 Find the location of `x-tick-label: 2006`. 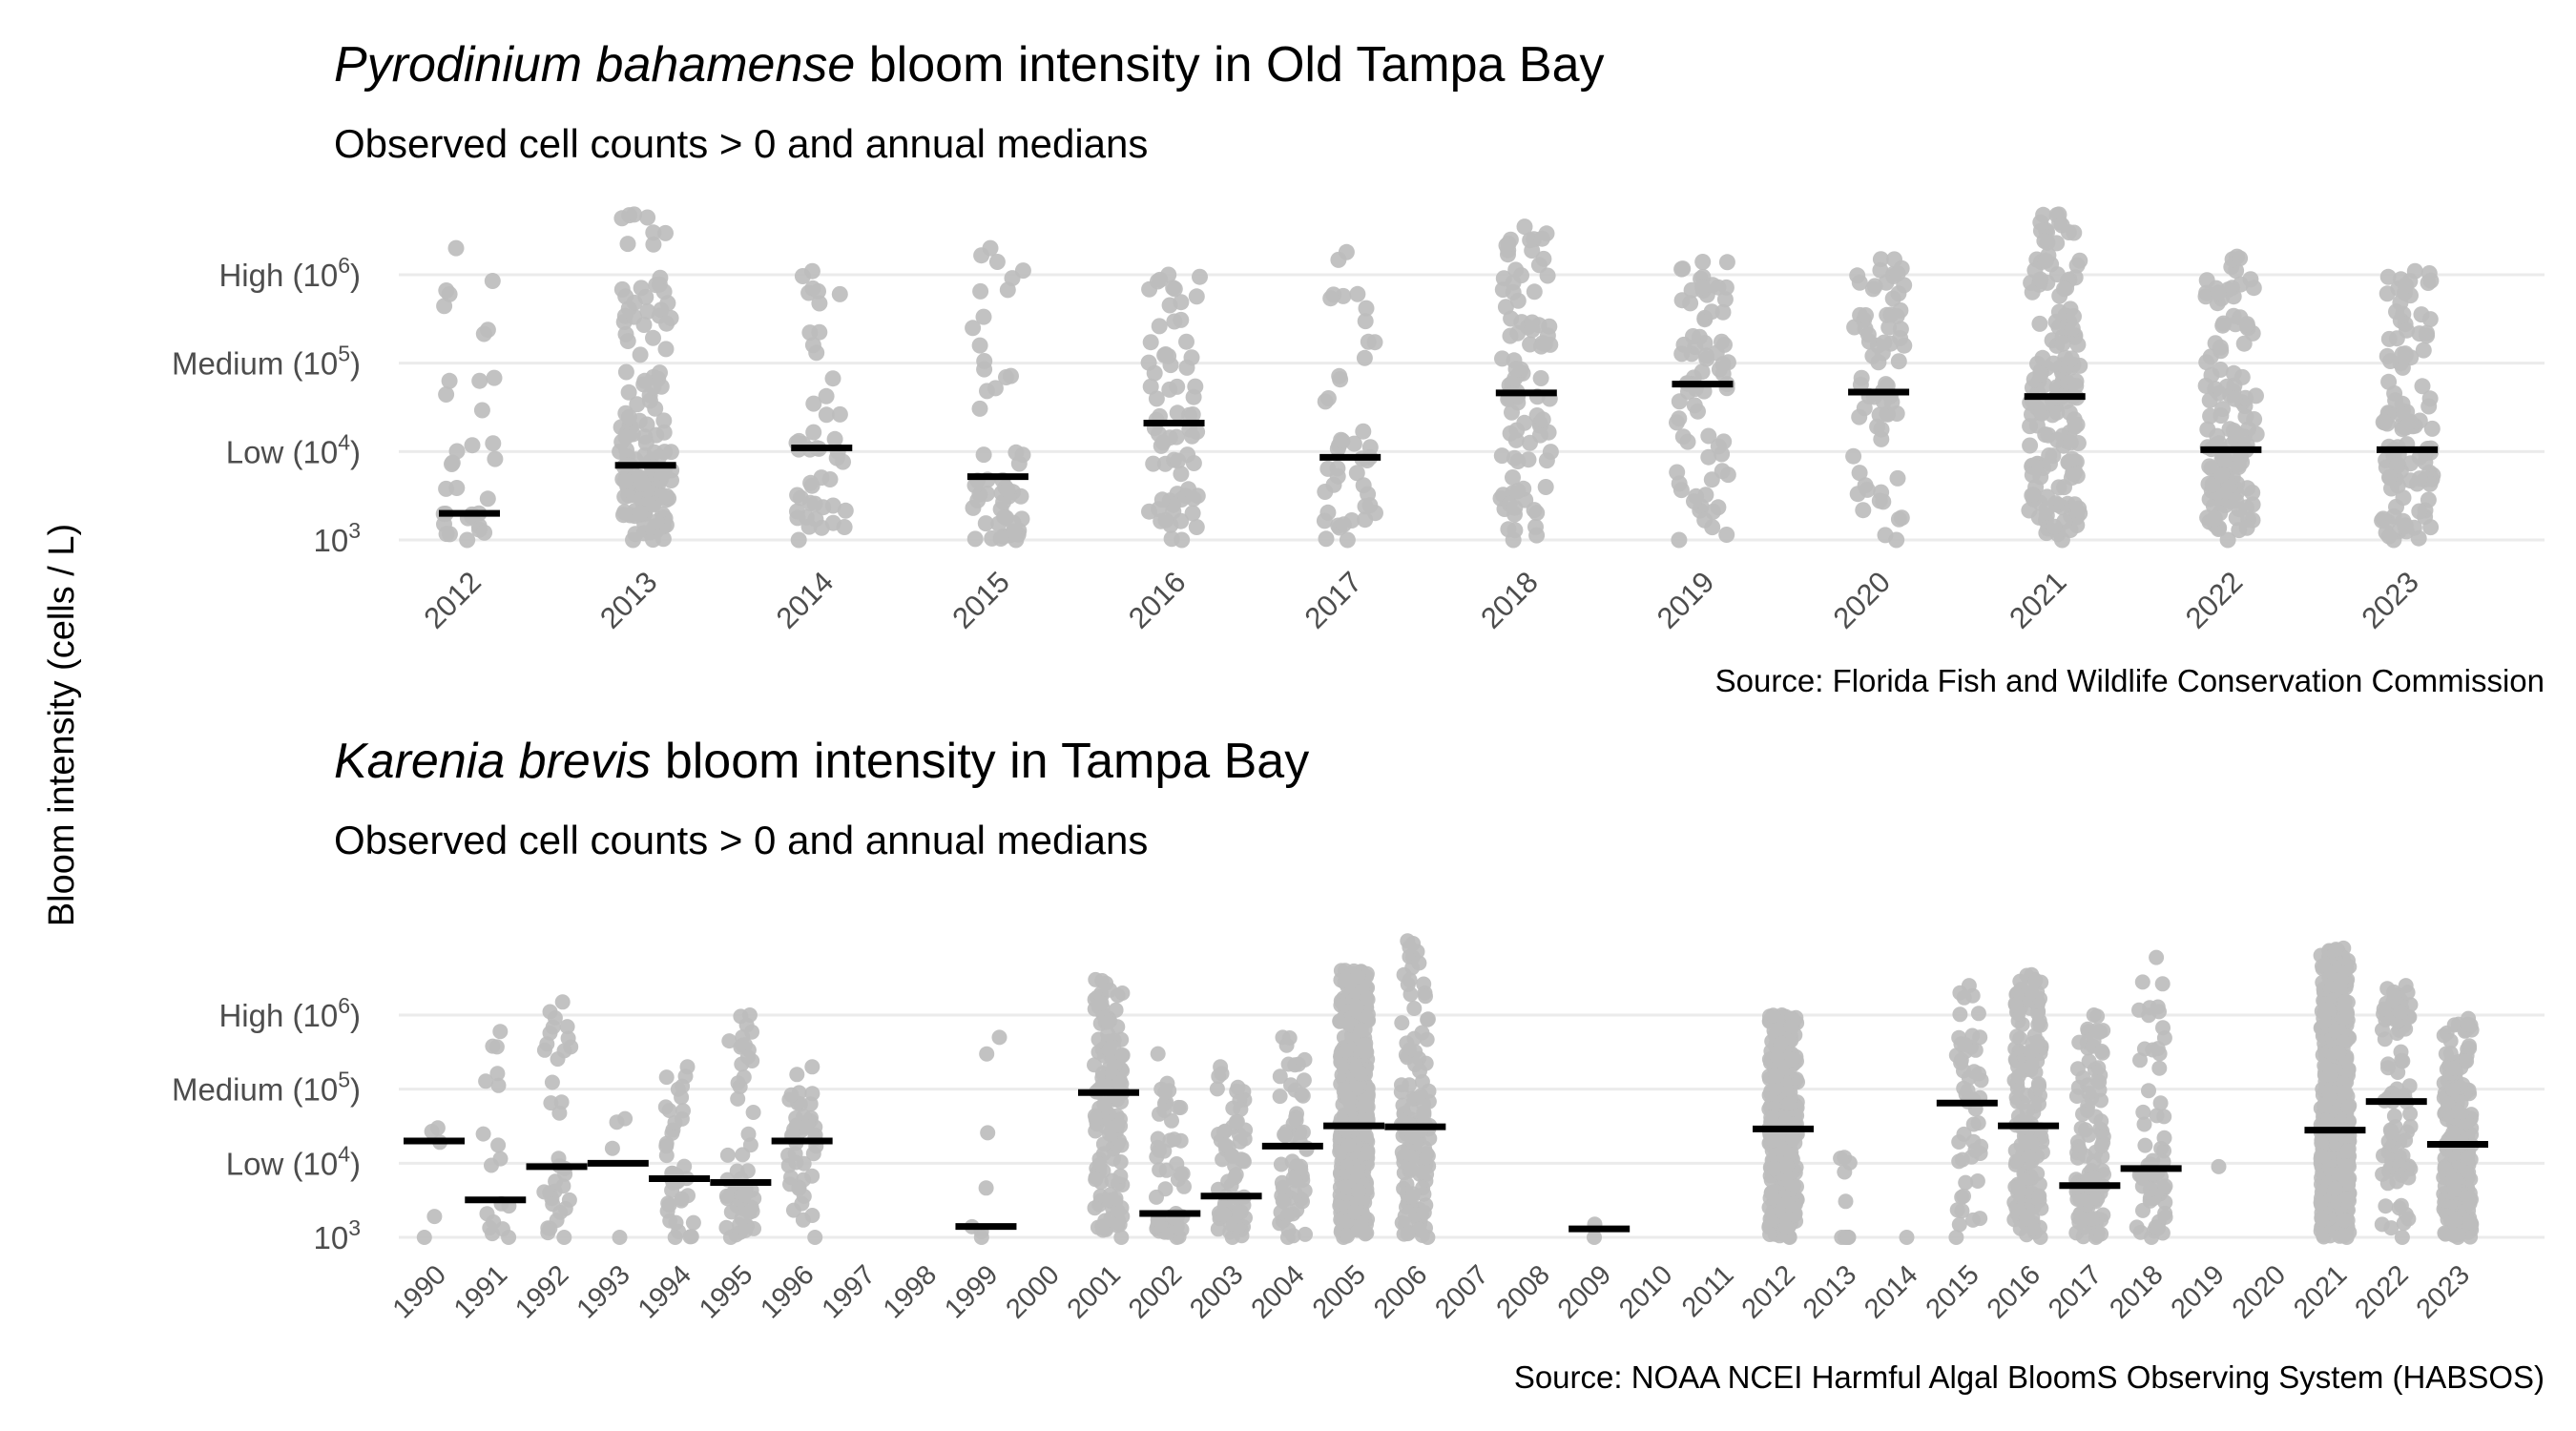

x-tick-label: 2006 is located at coordinates (1400, 1291).